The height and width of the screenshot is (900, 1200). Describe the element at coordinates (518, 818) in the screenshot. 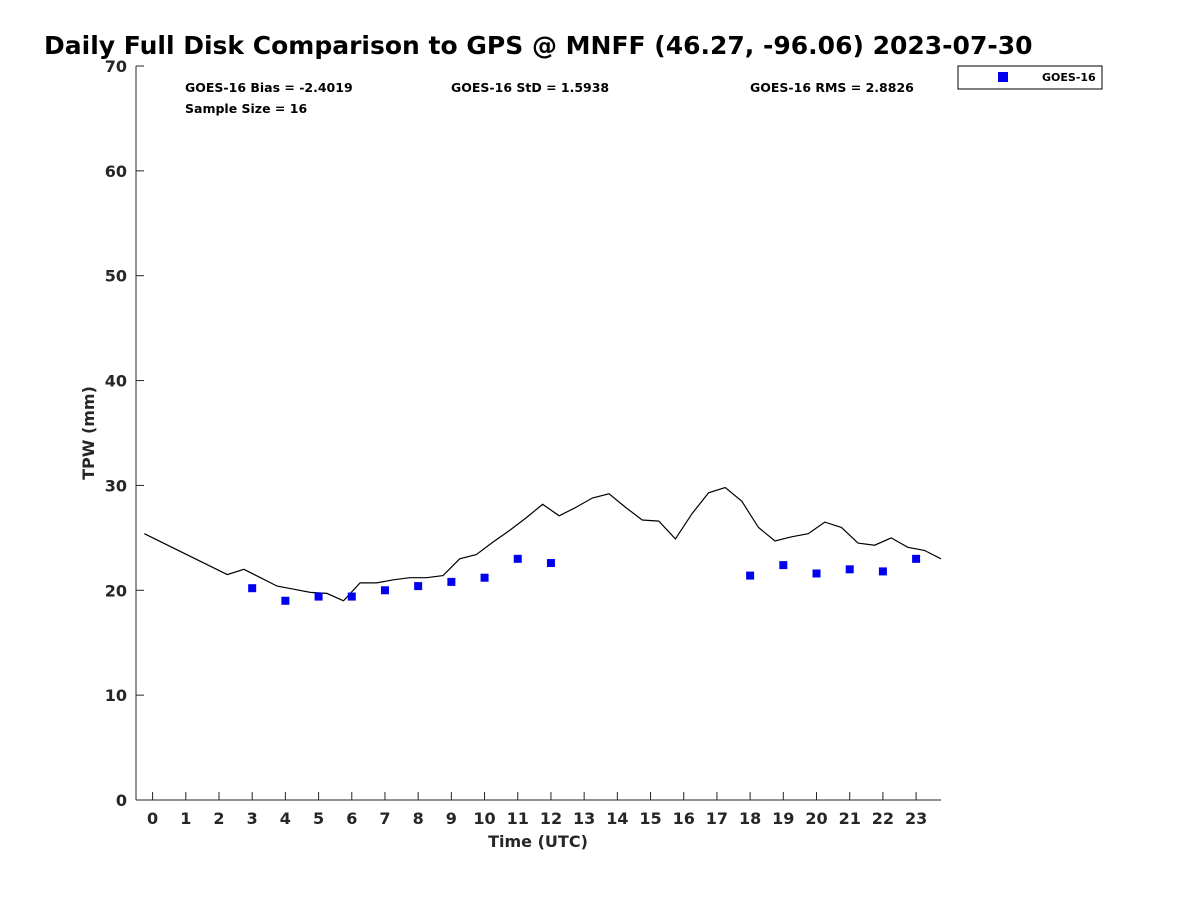

I see `x-tick-label: 11` at that location.